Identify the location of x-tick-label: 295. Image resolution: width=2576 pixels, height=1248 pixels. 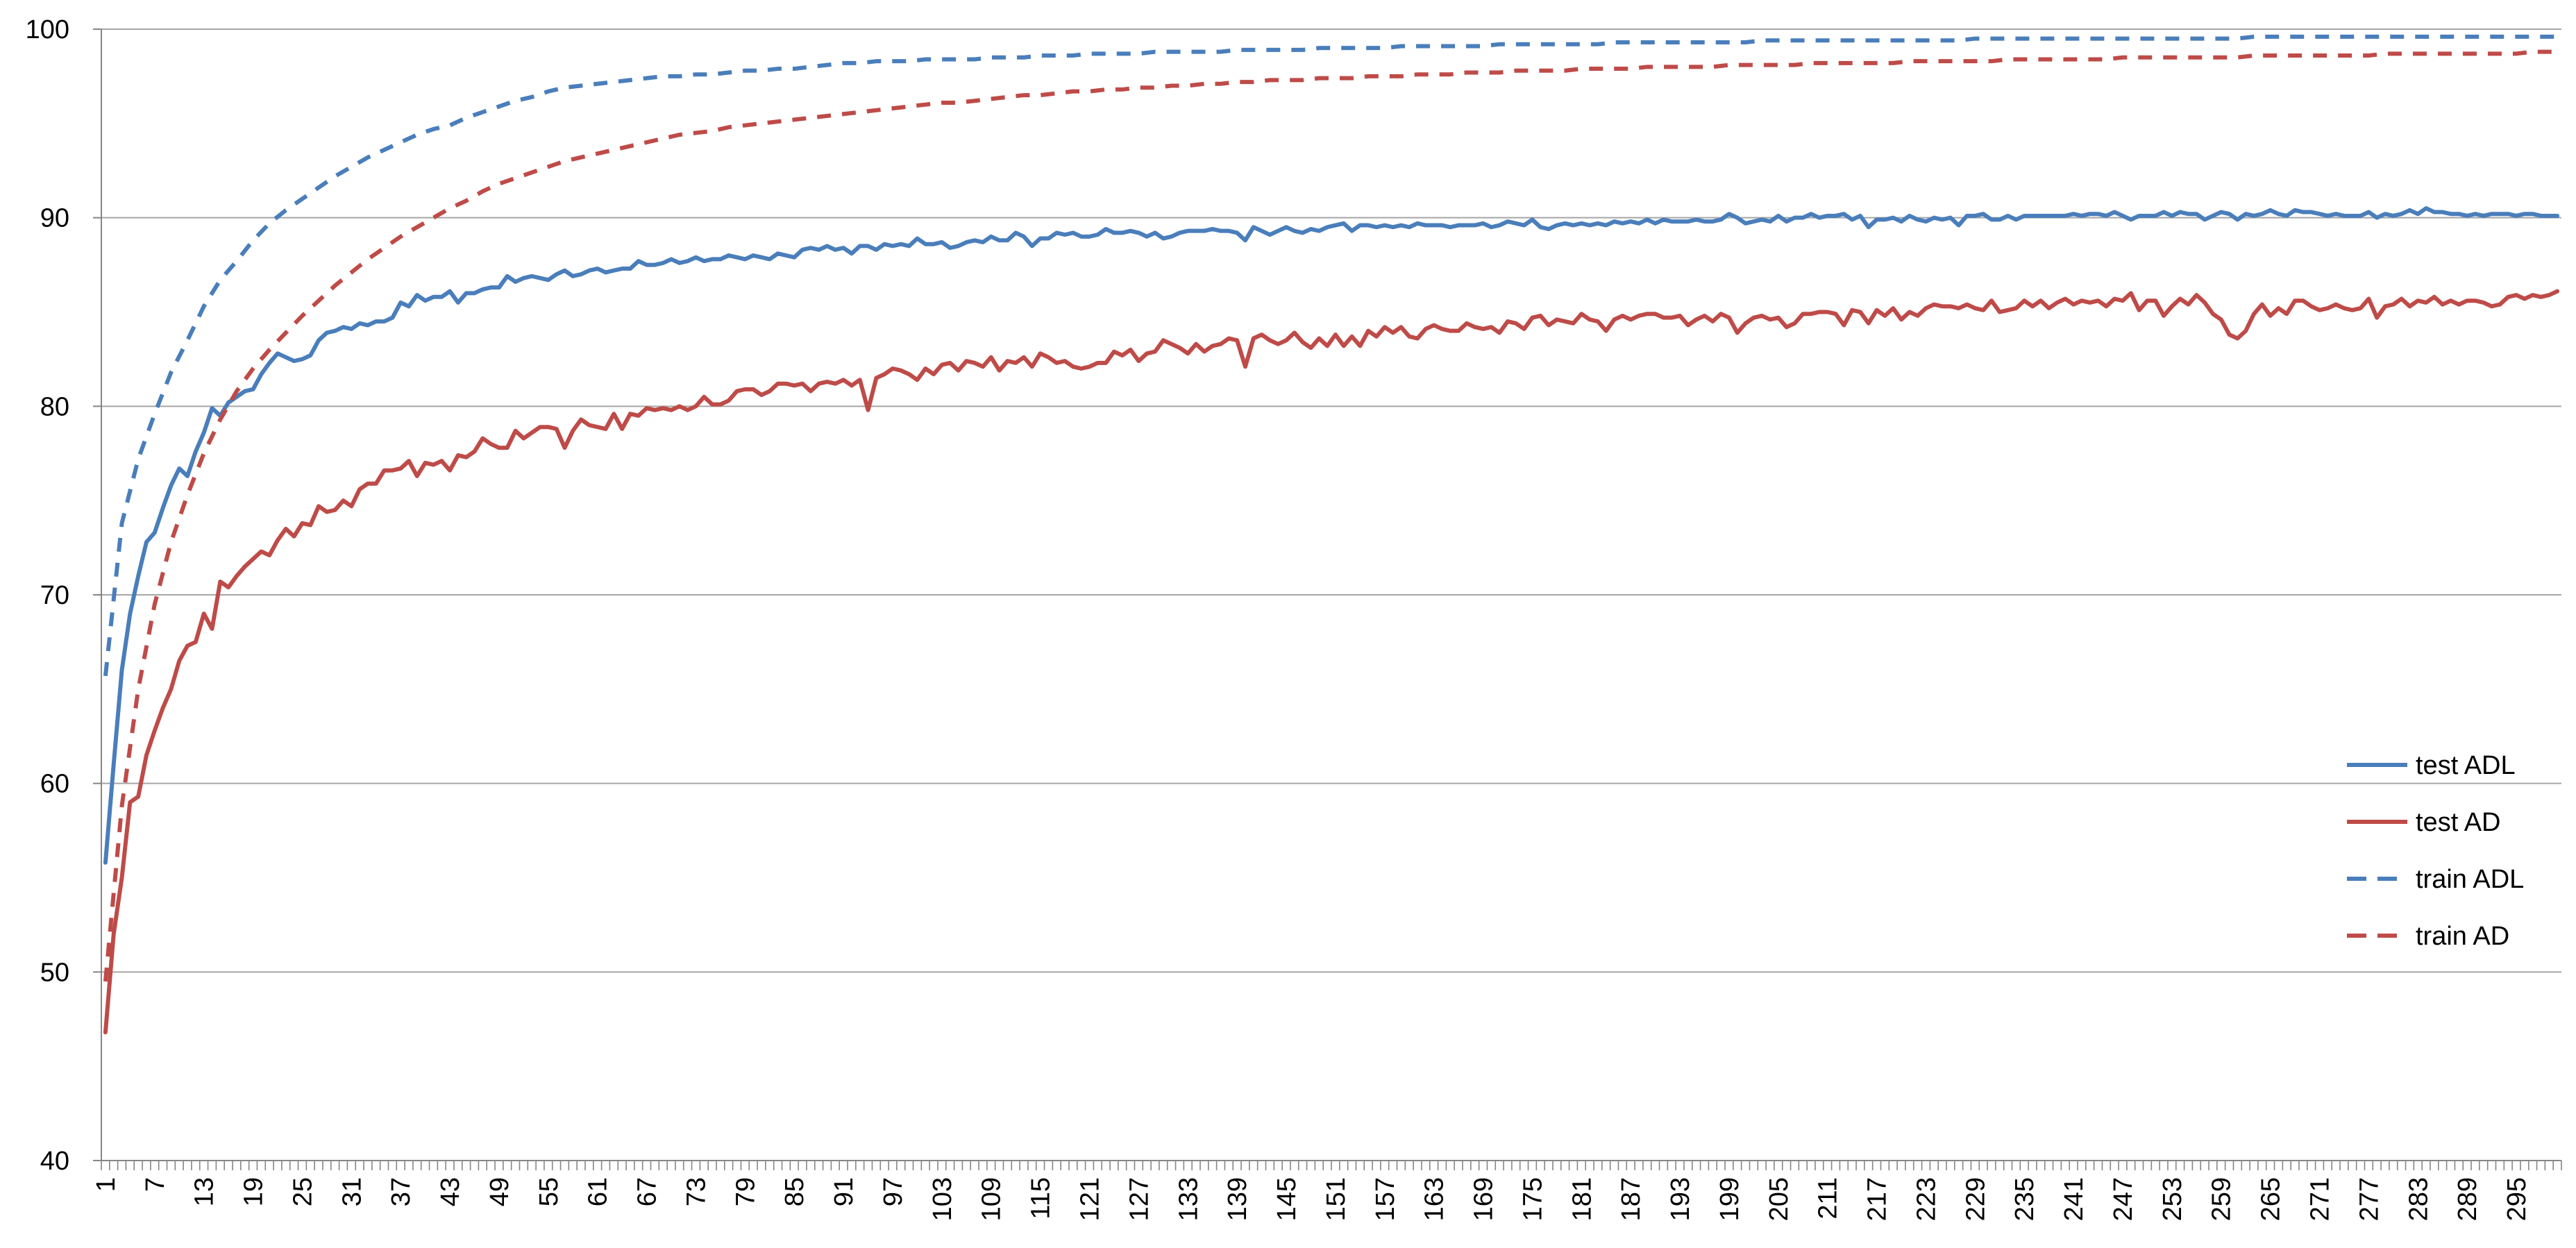
(2517, 1199).